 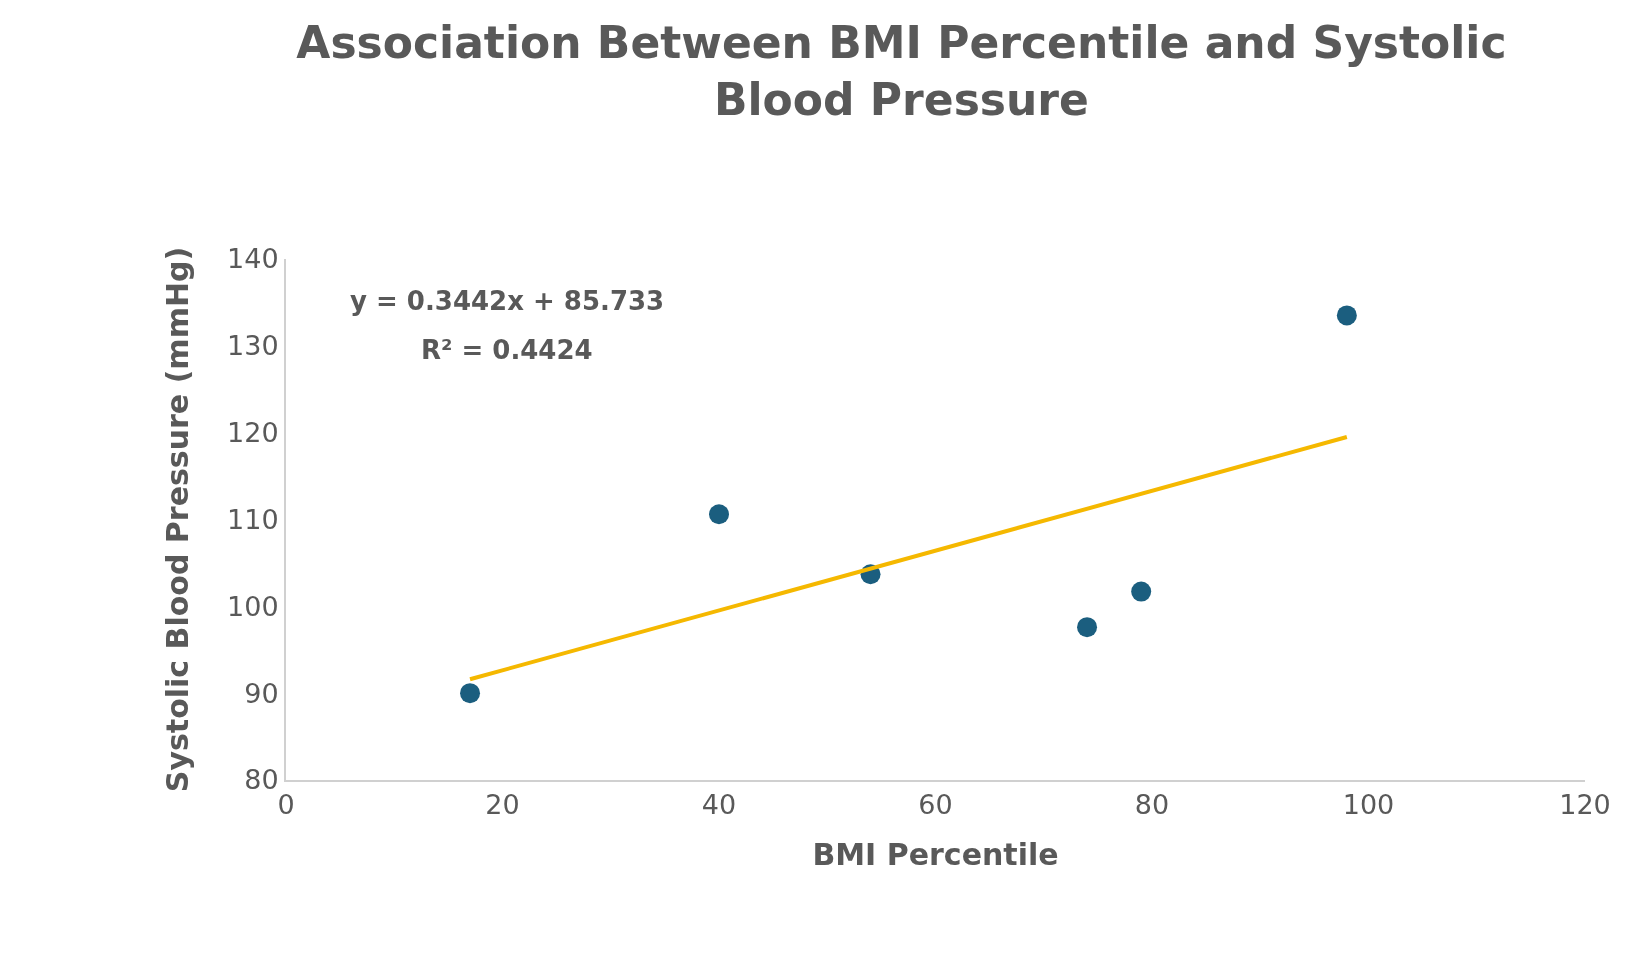 What do you see at coordinates (177, 519) in the screenshot?
I see `y-axis-title: Systolic Blood Pressure (mmHg)` at bounding box center [177, 519].